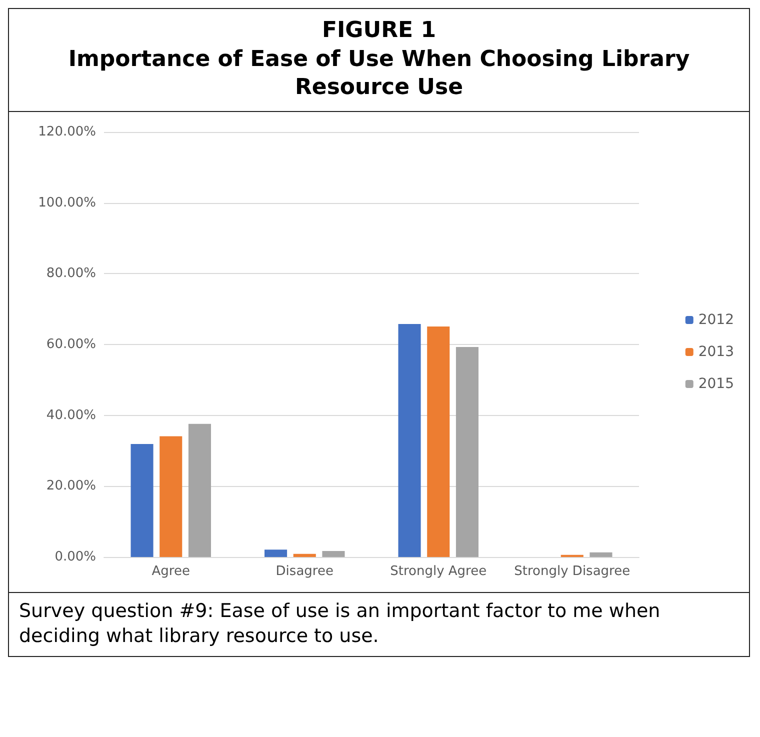  I want to click on y-tick-label: 0.00%, so click(75, 556).